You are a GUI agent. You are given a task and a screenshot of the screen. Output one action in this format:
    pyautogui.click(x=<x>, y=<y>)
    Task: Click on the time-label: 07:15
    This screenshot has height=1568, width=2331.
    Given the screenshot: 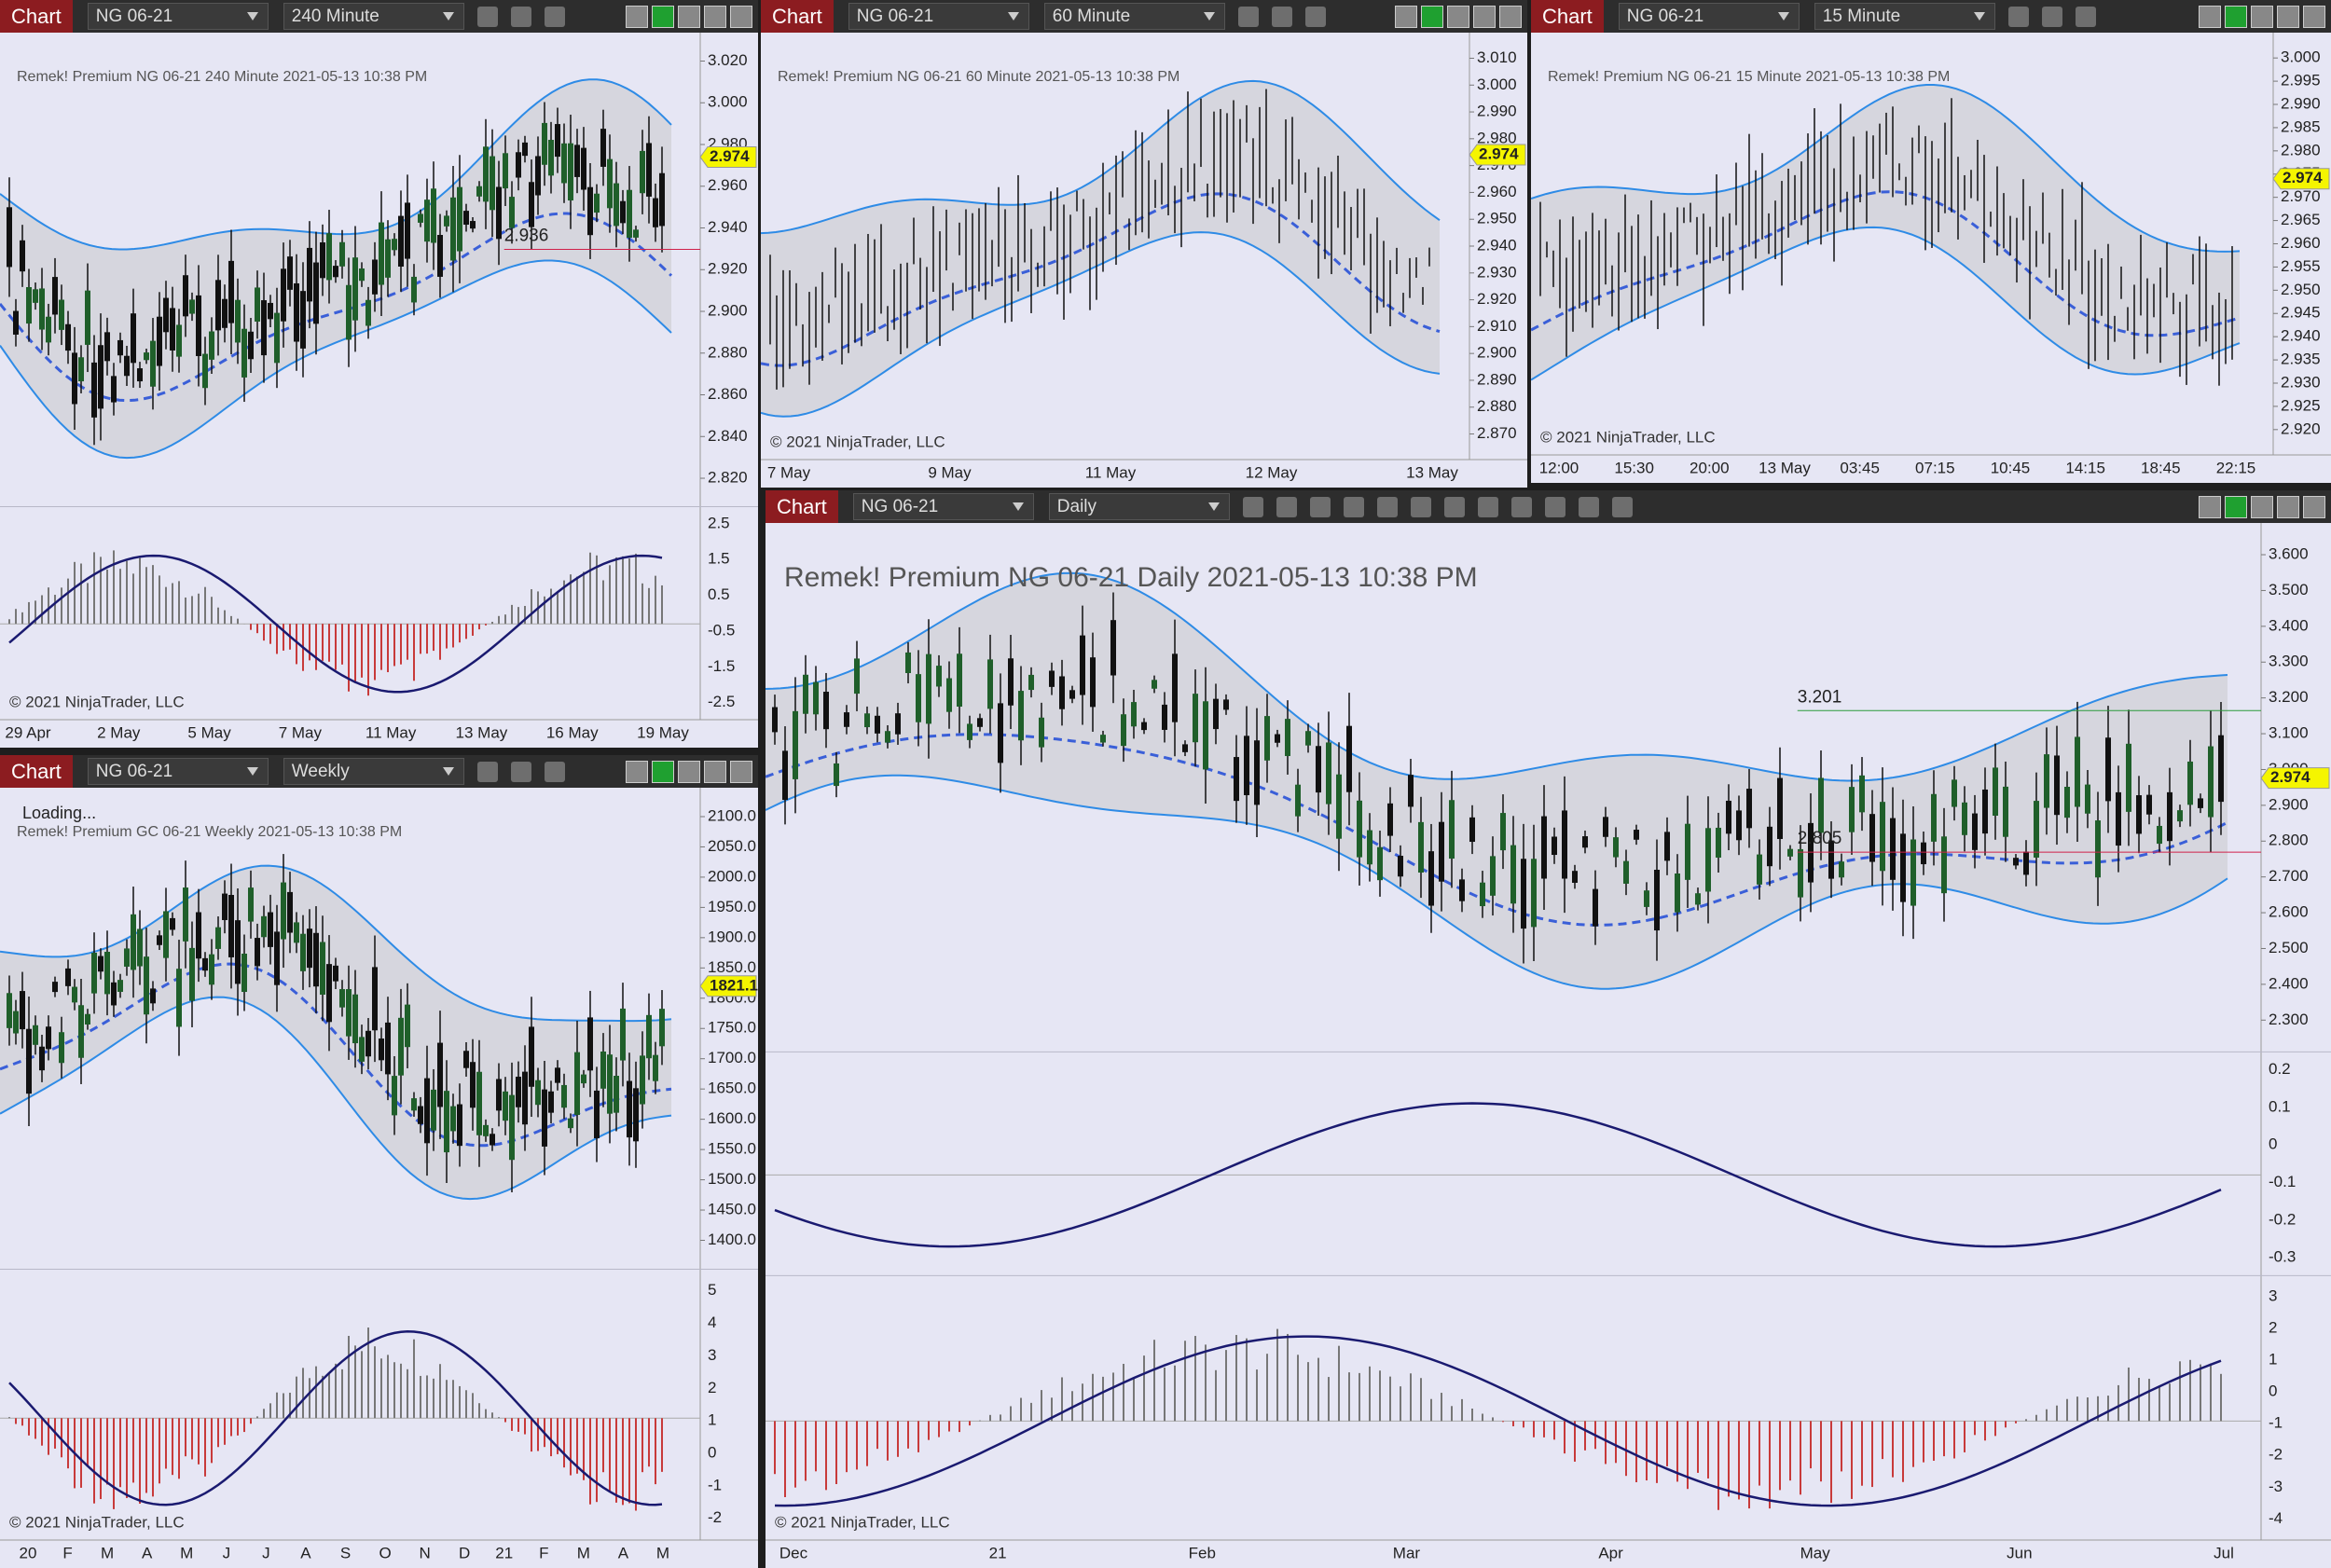 What is the action you would take?
    pyautogui.click(x=1935, y=467)
    